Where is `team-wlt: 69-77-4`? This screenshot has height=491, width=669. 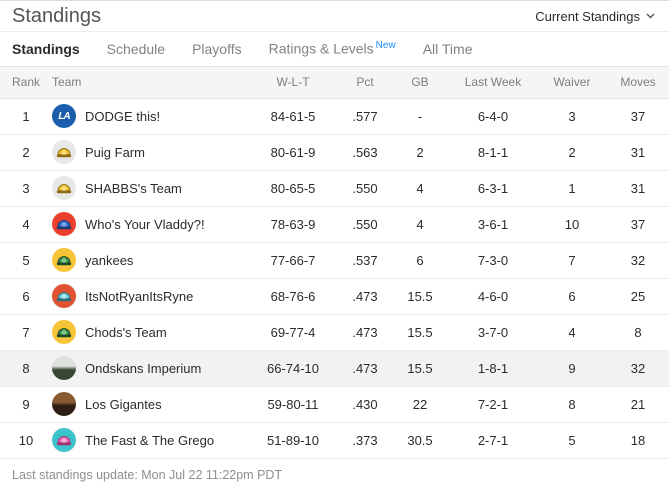
team-wlt: 69-77-4 is located at coordinates (293, 332).